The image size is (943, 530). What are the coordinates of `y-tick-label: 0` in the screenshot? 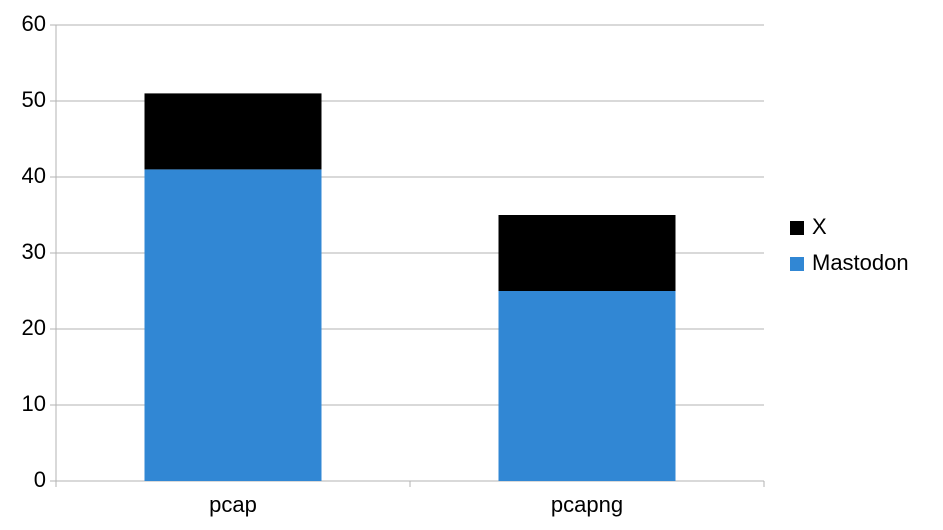 It's located at (40, 479).